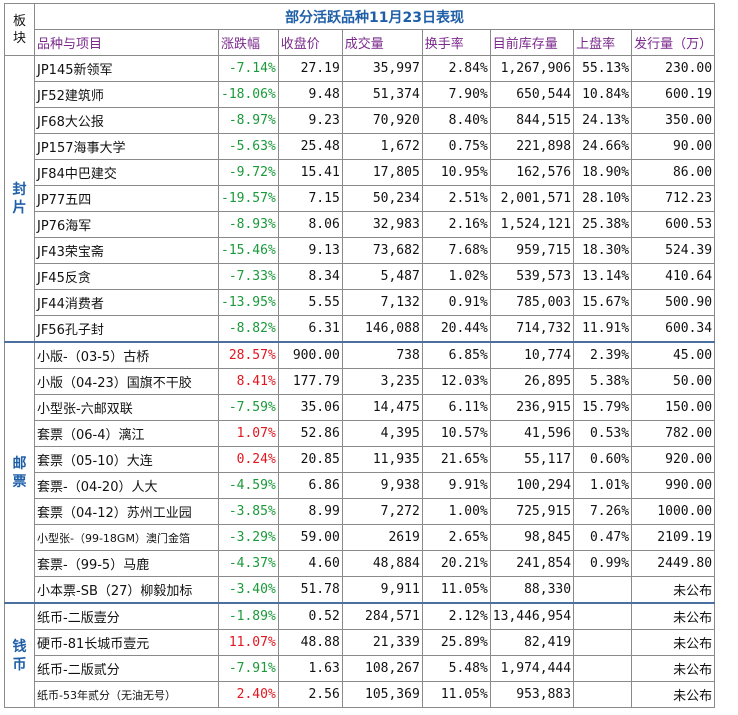 Image resolution: width=738 pixels, height=715 pixels. Describe the element at coordinates (126, 511) in the screenshot. I see `row-name: 套票（04-12）苏州工业园` at that location.